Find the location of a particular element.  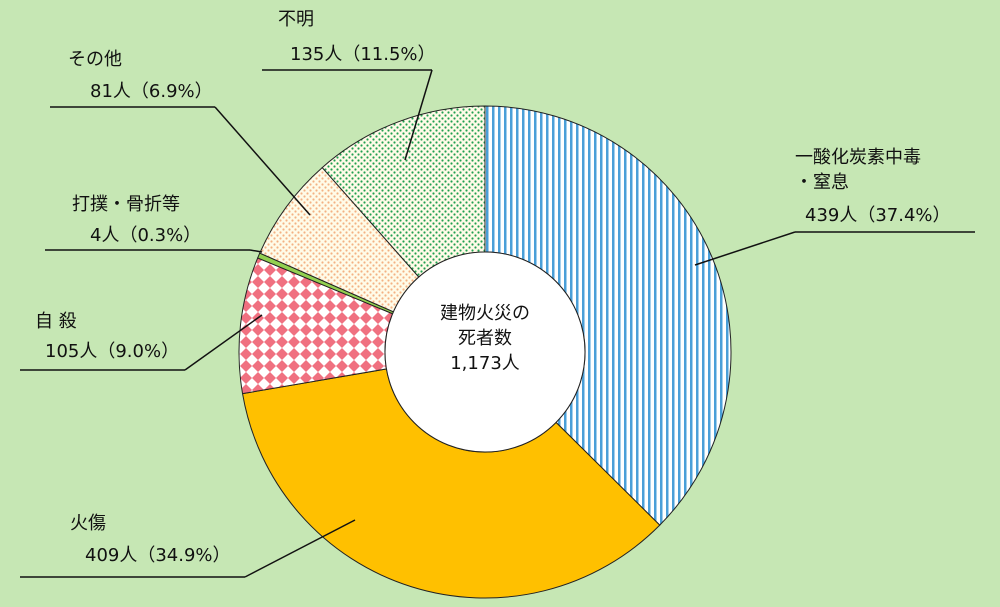

slice-label: 不明 is located at coordinates (296, 19).